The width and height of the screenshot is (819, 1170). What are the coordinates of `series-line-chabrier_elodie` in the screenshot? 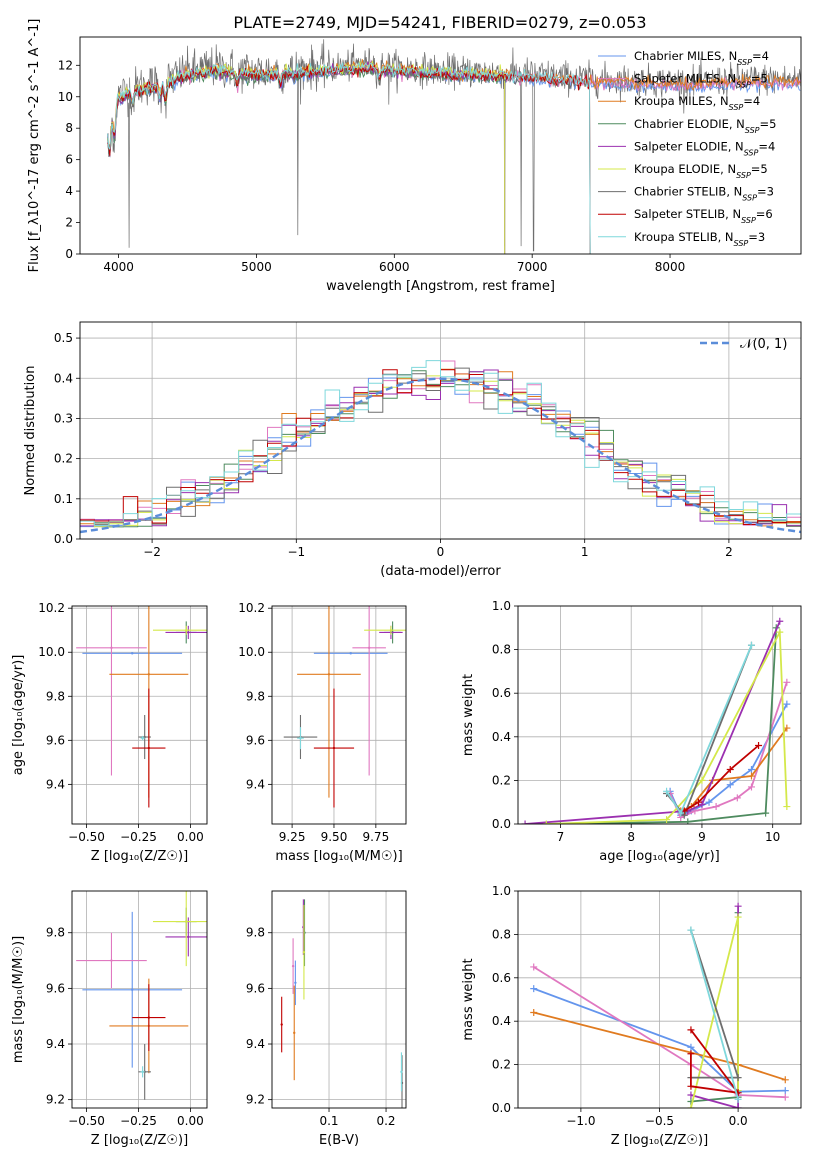 It's located at (669, 725).